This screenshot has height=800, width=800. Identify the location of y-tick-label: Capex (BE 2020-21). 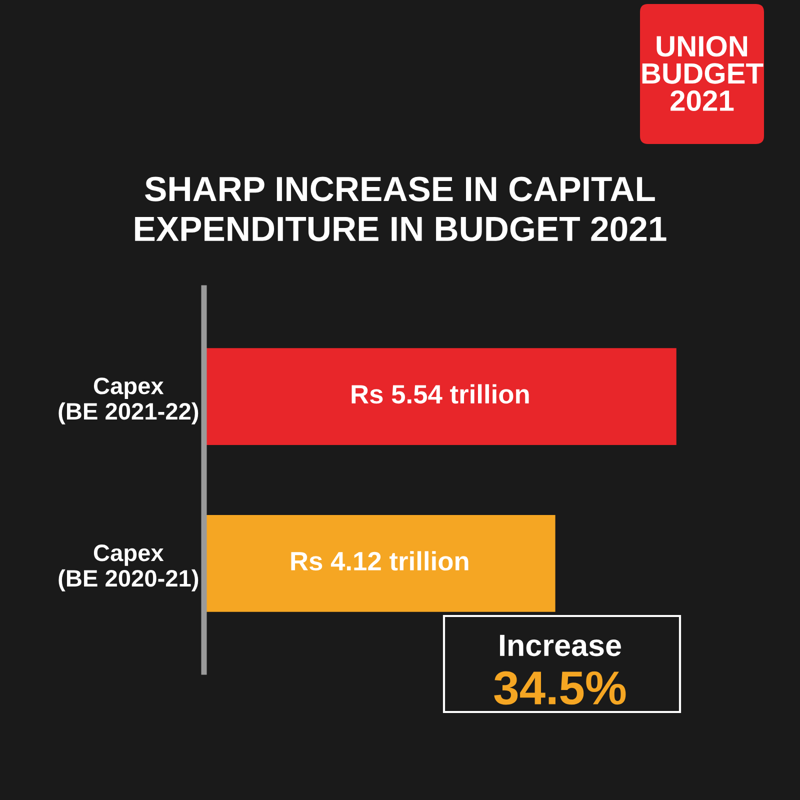
(128, 568).